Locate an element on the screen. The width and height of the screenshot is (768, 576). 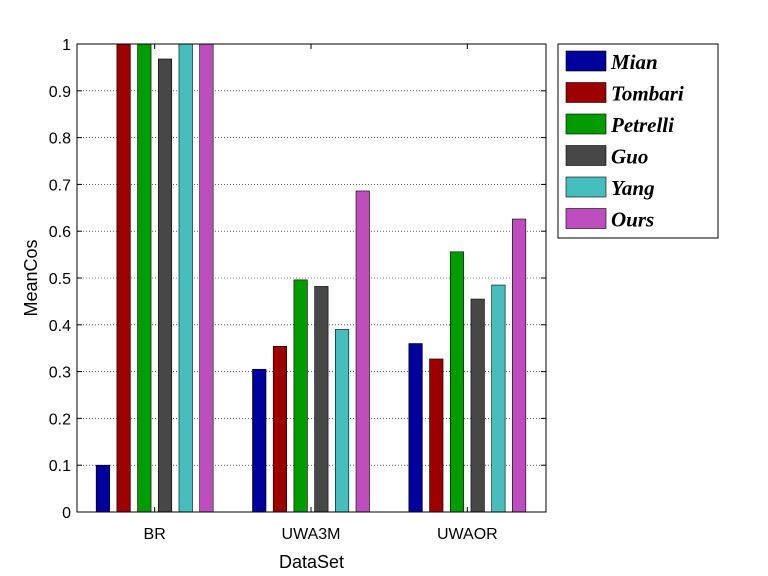
legend-swatch-mian is located at coordinates (586, 61).